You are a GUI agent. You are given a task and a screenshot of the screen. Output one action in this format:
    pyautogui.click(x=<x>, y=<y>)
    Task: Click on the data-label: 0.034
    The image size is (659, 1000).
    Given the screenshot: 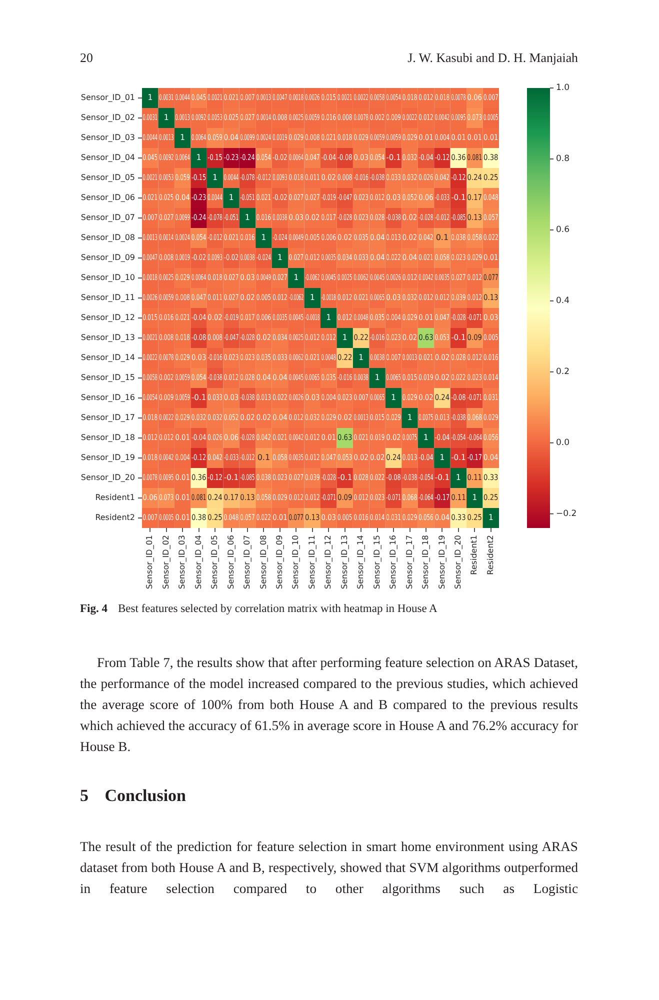 What is the action you would take?
    pyautogui.click(x=280, y=337)
    